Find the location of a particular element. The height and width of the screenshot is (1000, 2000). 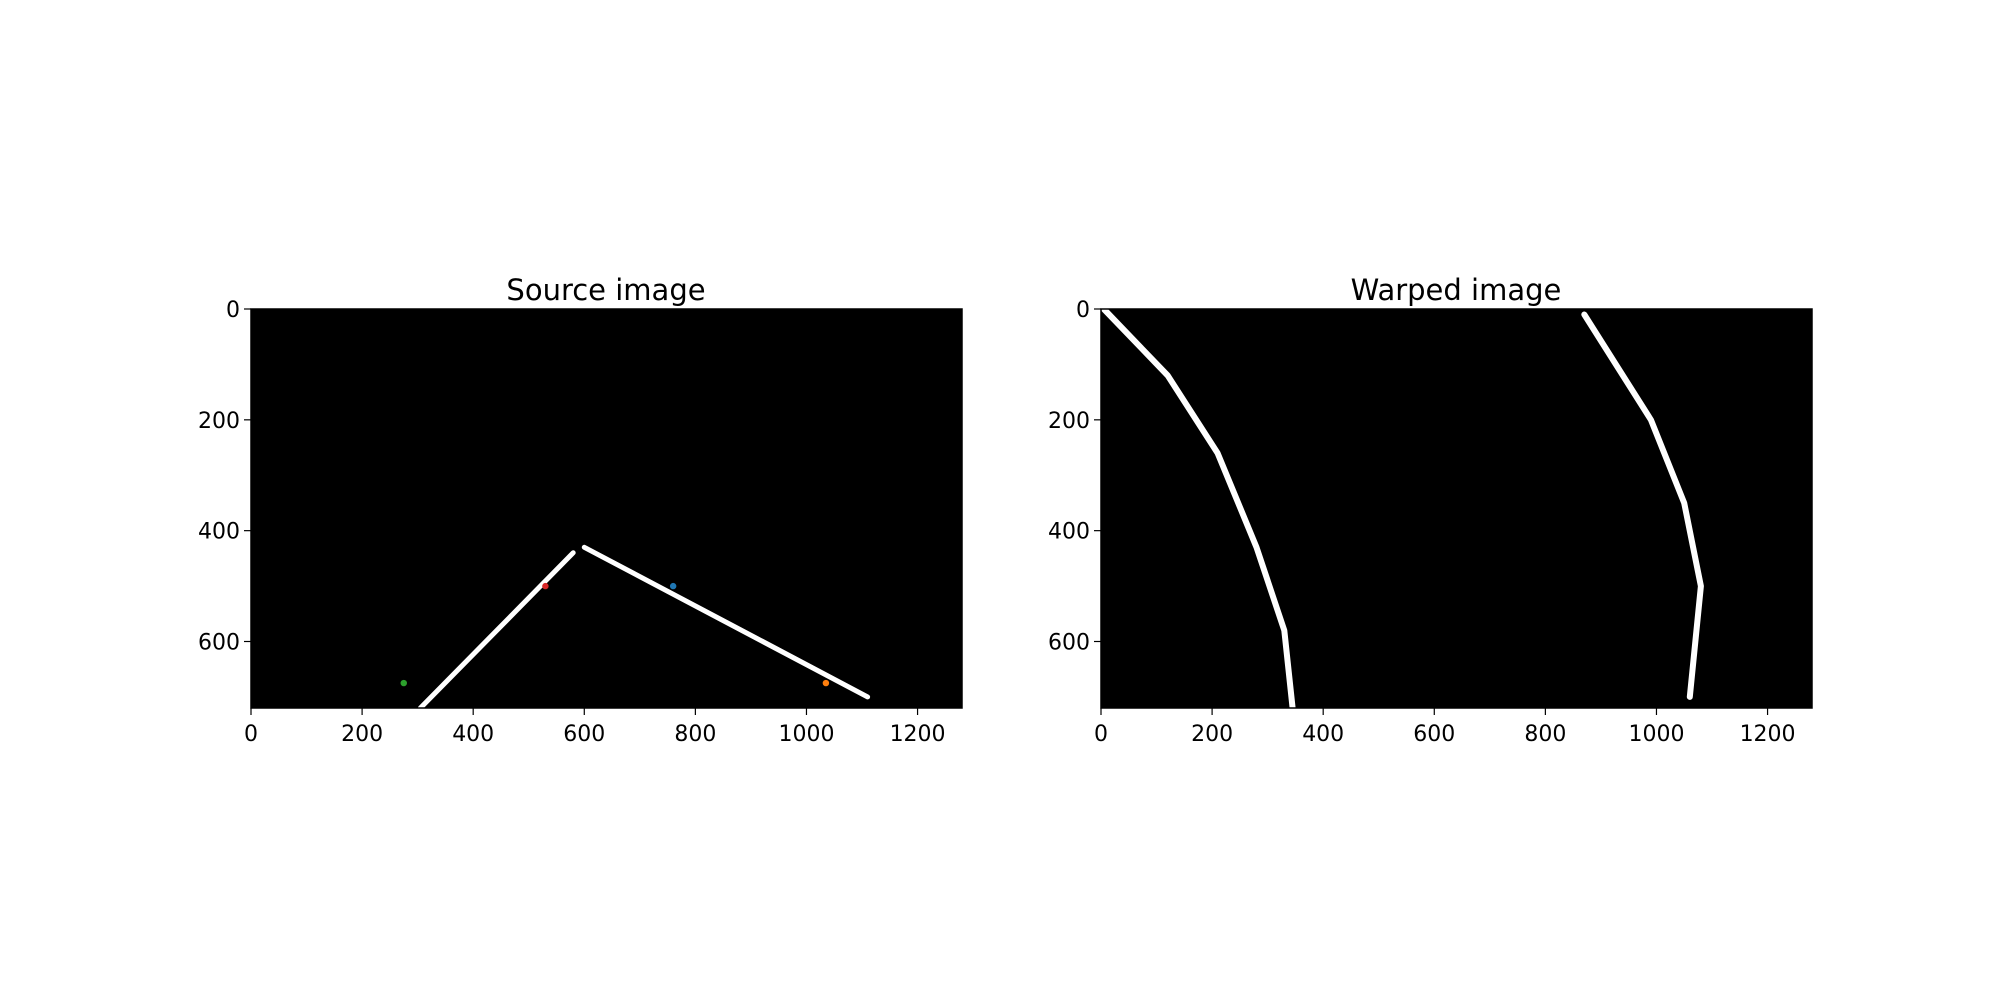

warped-y-tick-label: 600 is located at coordinates (1069, 643).